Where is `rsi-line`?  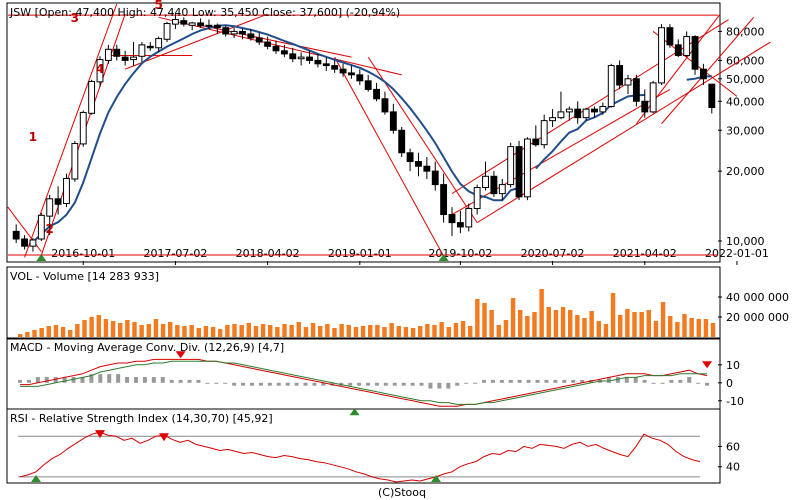
rsi-line is located at coordinates (360, 457).